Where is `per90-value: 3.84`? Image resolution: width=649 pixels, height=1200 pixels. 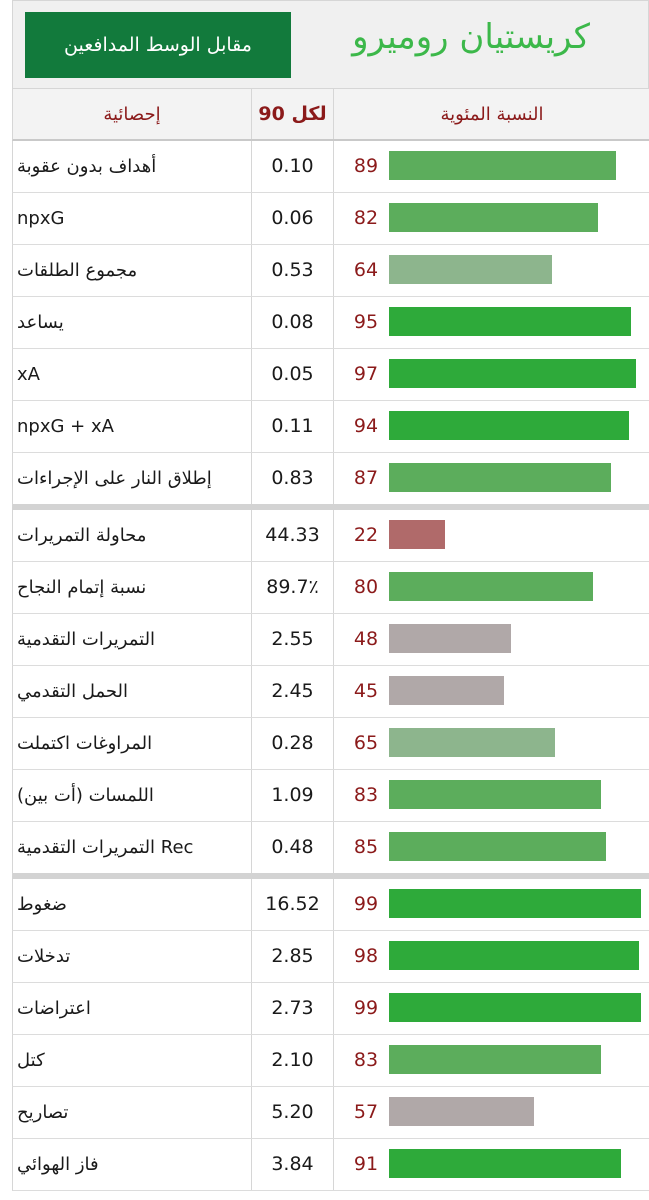 per90-value: 3.84 is located at coordinates (292, 1164).